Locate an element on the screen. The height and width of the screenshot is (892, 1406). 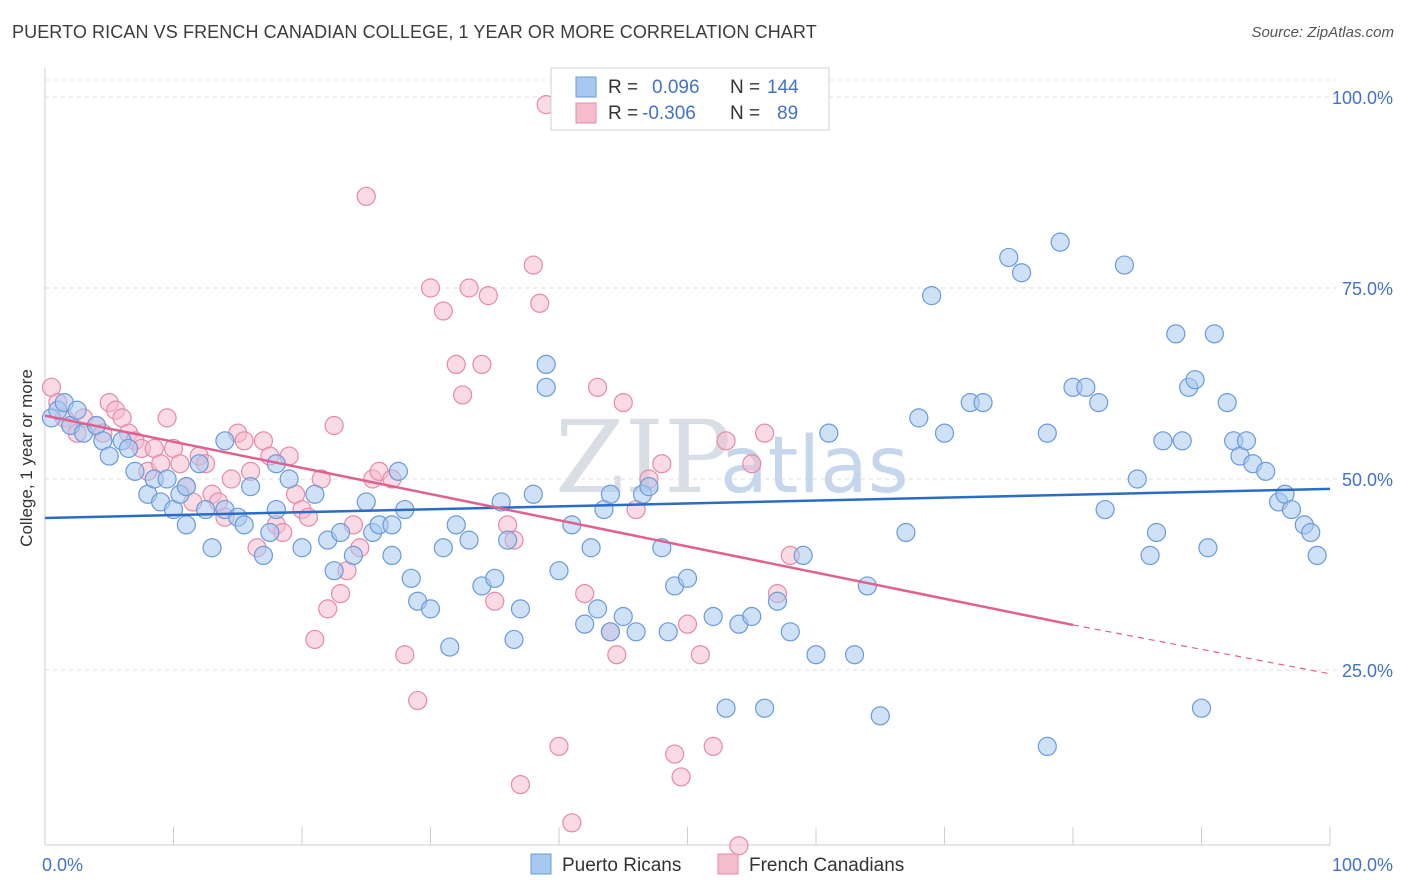
legend-swatch-french-canadians is located at coordinates (586, 113).